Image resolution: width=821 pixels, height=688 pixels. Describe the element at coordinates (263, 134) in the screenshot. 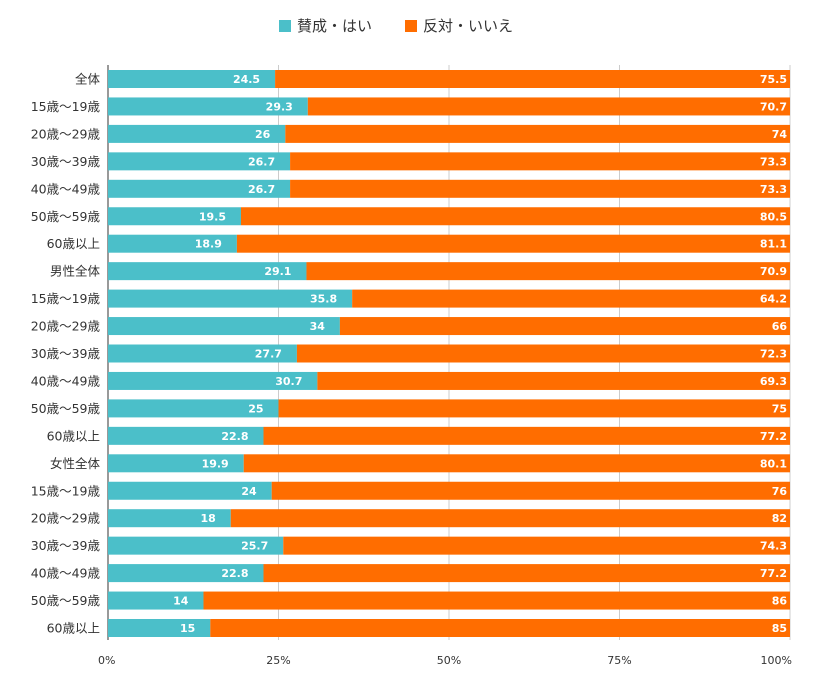

I see `value-label-s0-r2: 26` at that location.